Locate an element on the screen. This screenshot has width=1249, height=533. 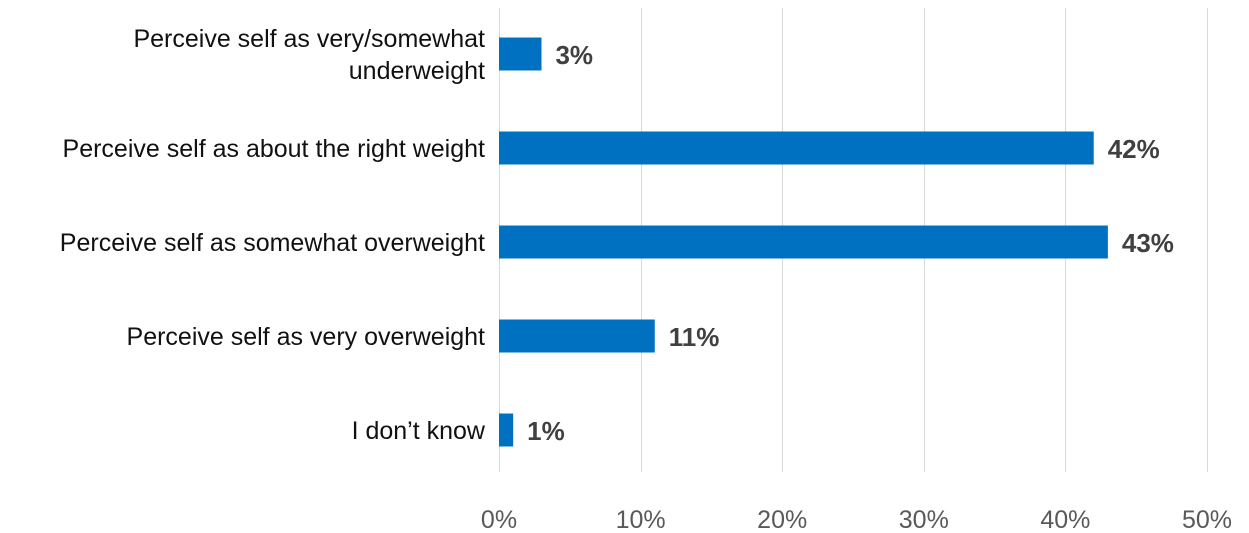
category-label: Perceive self as about the right weight is located at coordinates (274, 149).